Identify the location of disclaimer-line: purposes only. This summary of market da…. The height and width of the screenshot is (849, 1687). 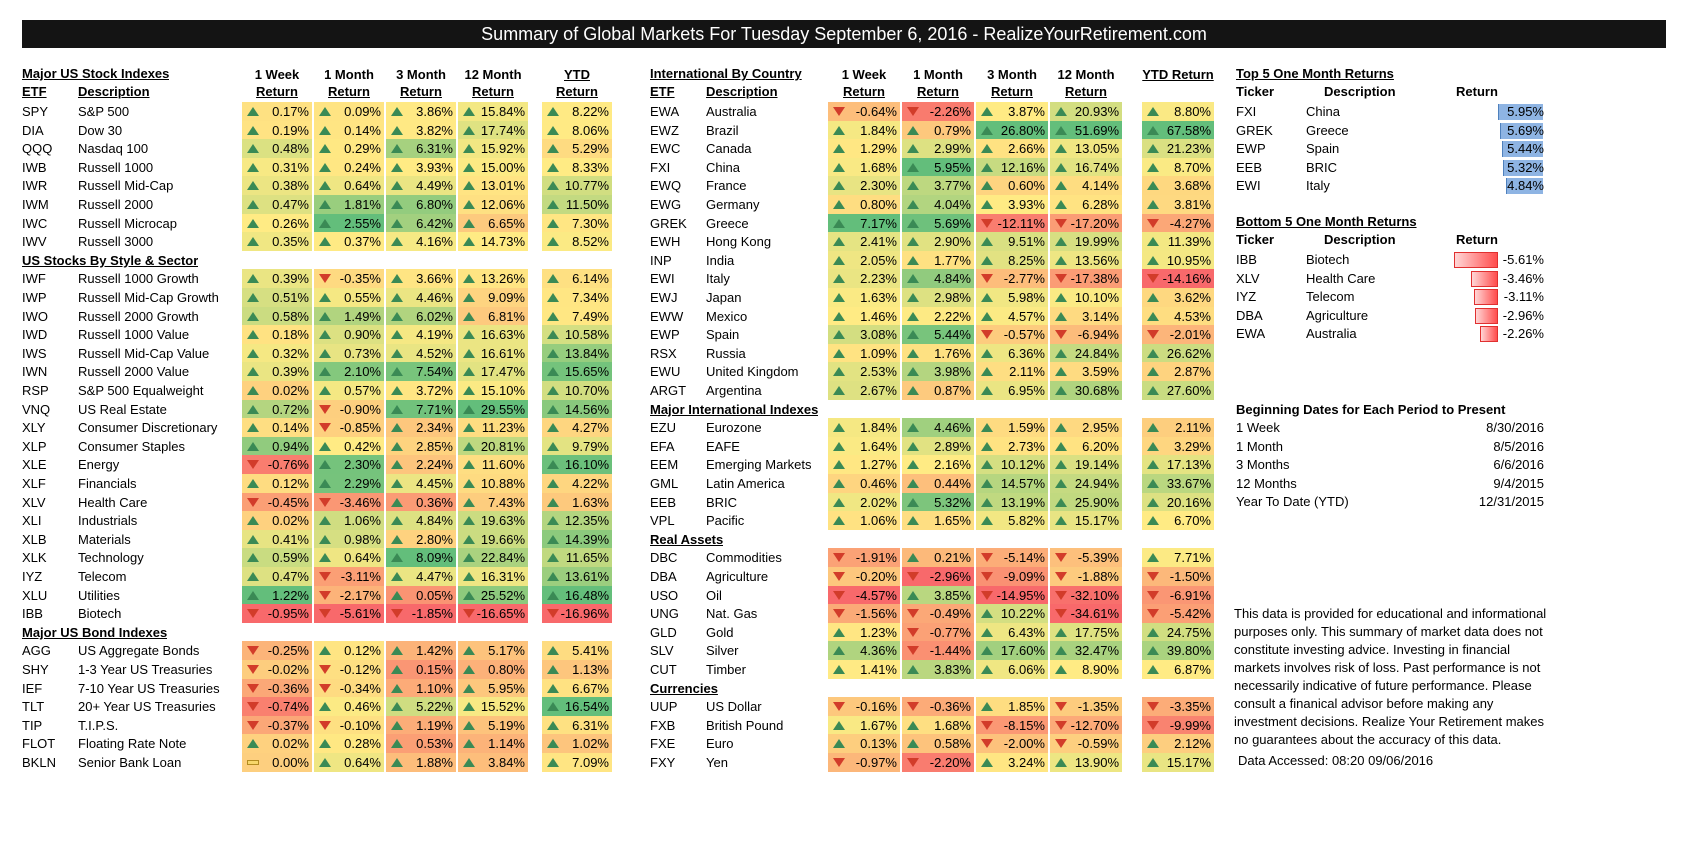
(1388, 631).